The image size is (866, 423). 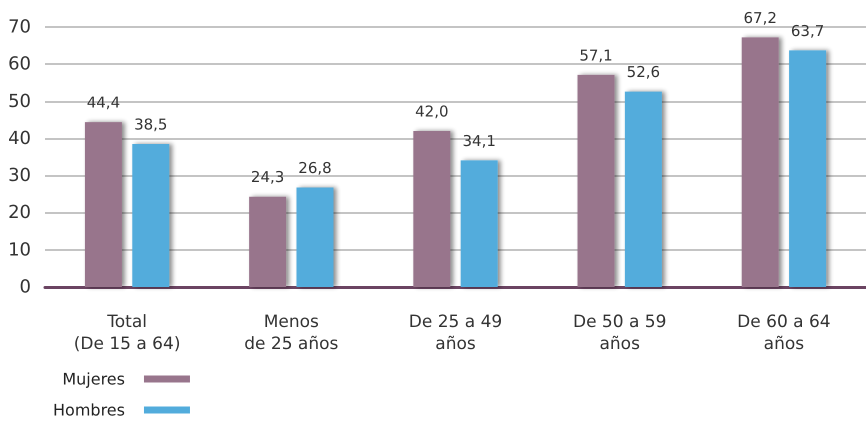 I want to click on y-tick-label: 30, so click(x=19, y=175).